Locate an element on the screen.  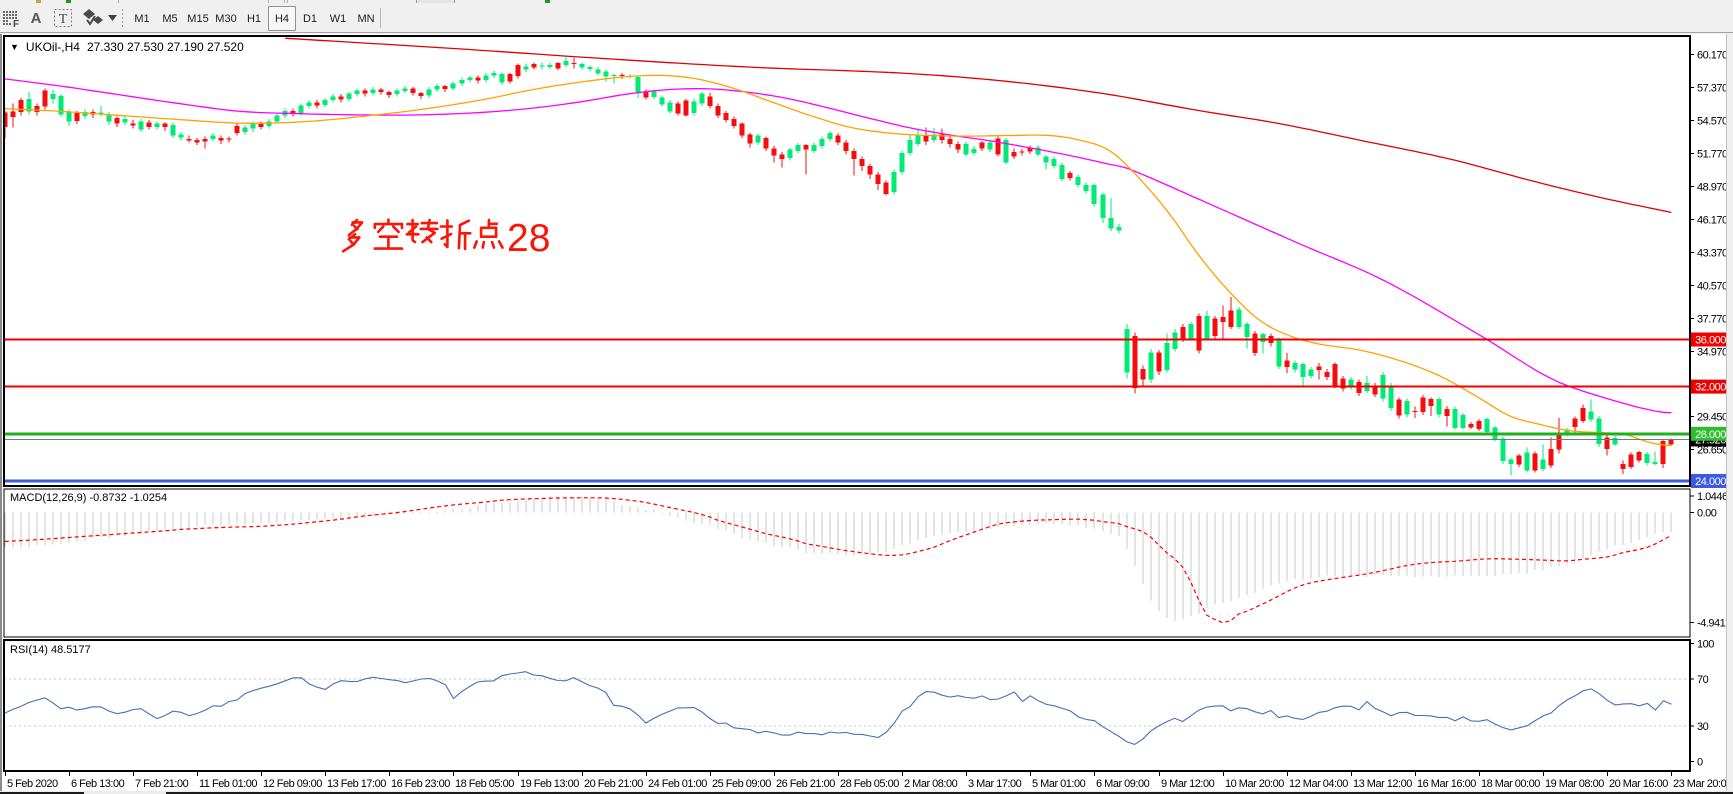
svg-text: 24.000 is located at coordinates (1710, 482).